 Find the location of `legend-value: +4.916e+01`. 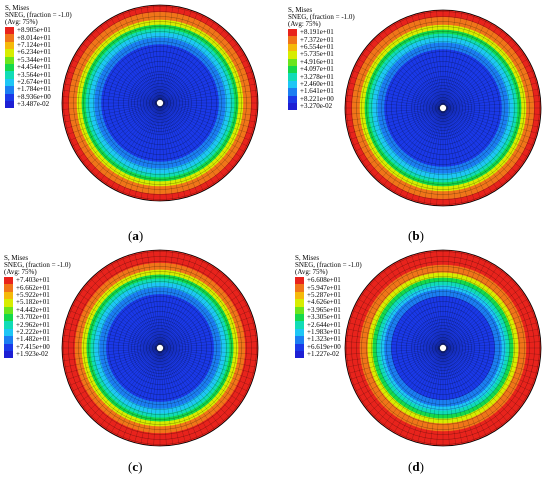

legend-value: +4.916e+01 is located at coordinates (317, 61).